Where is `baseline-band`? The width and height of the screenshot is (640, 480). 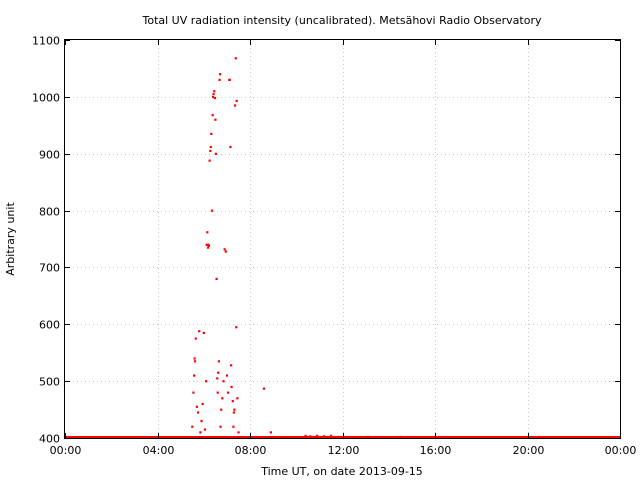
baseline-band is located at coordinates (342, 437).